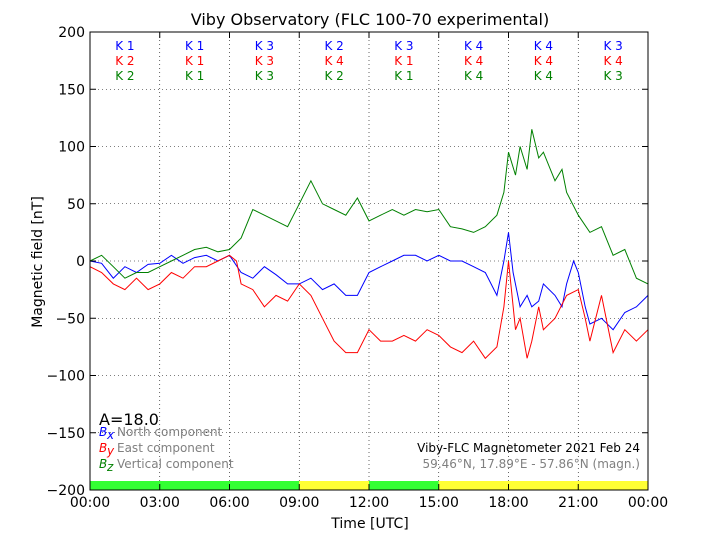 The height and width of the screenshot is (540, 720). Describe the element at coordinates (110, 467) in the screenshot. I see `legend-subscript-z: z` at that location.